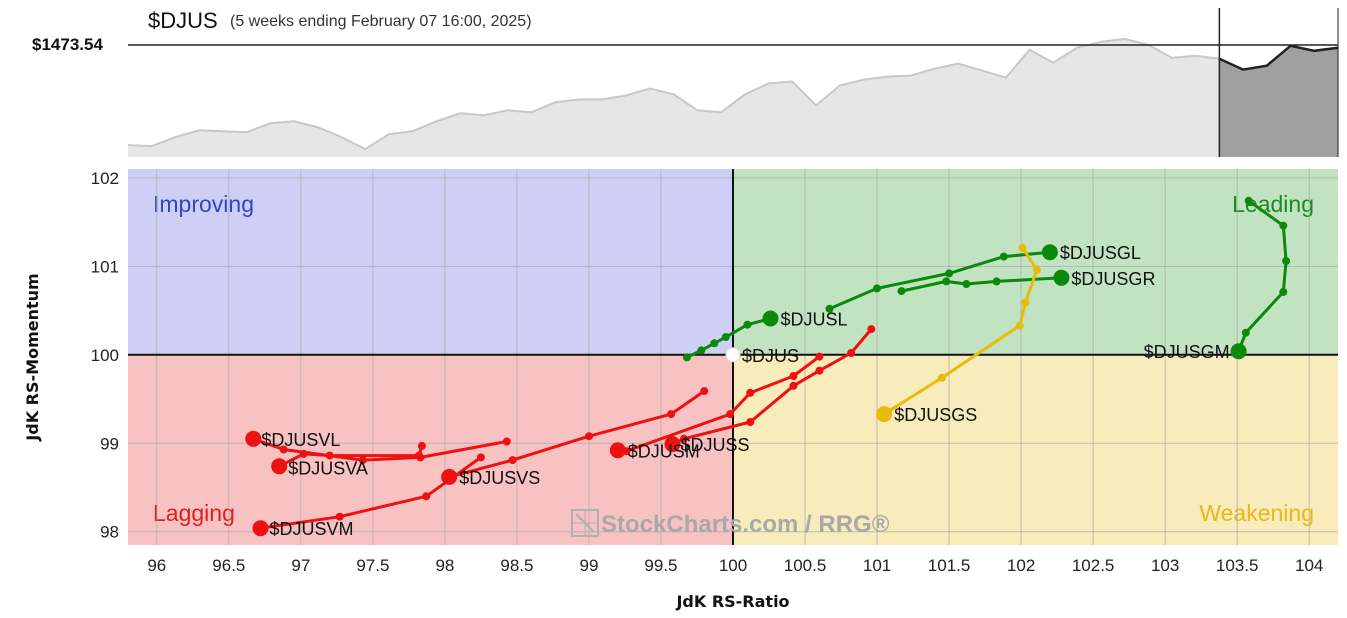 The height and width of the screenshot is (618, 1347). What do you see at coordinates (1256, 513) in the screenshot?
I see `quadrant-label-weakening: Weakening` at bounding box center [1256, 513].